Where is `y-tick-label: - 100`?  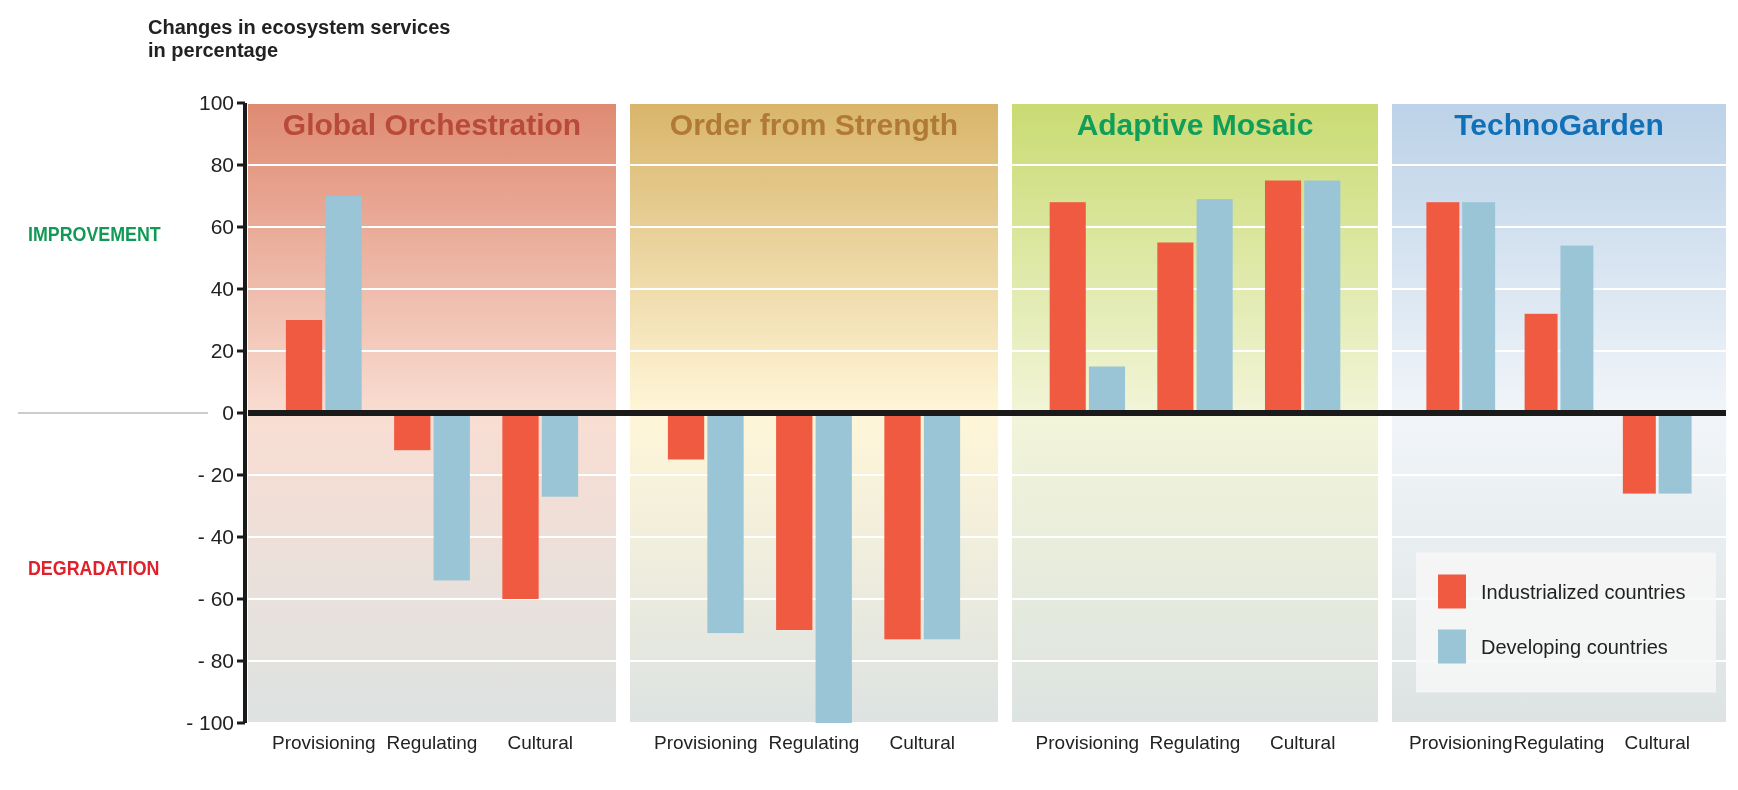 y-tick-label: - 100 is located at coordinates (210, 723).